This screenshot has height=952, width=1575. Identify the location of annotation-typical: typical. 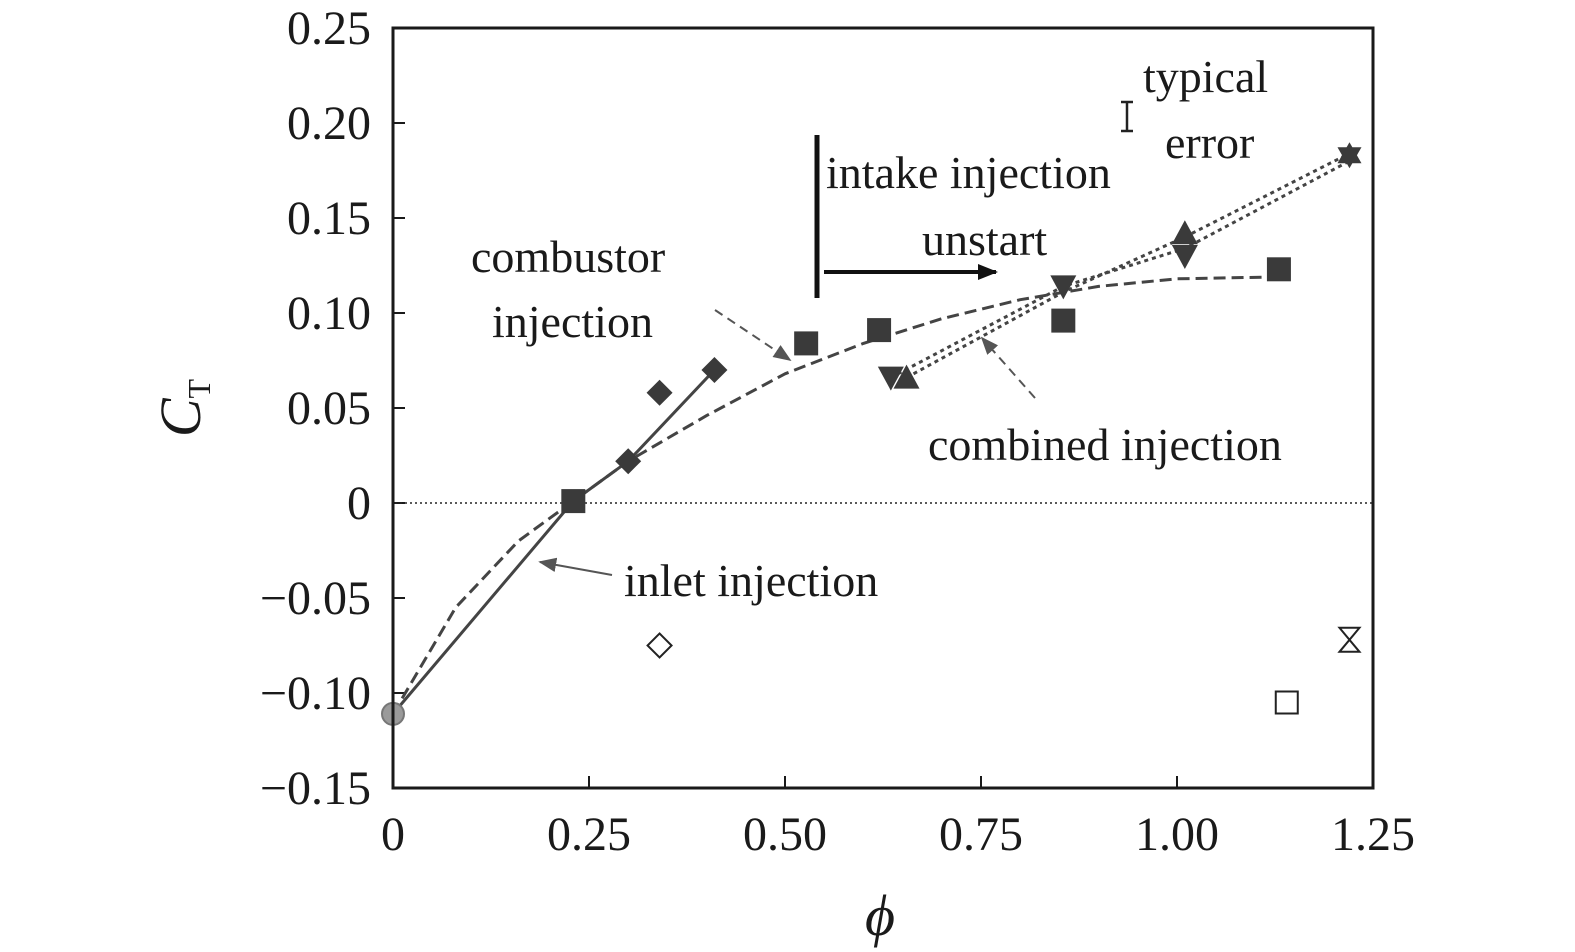
(1205, 76).